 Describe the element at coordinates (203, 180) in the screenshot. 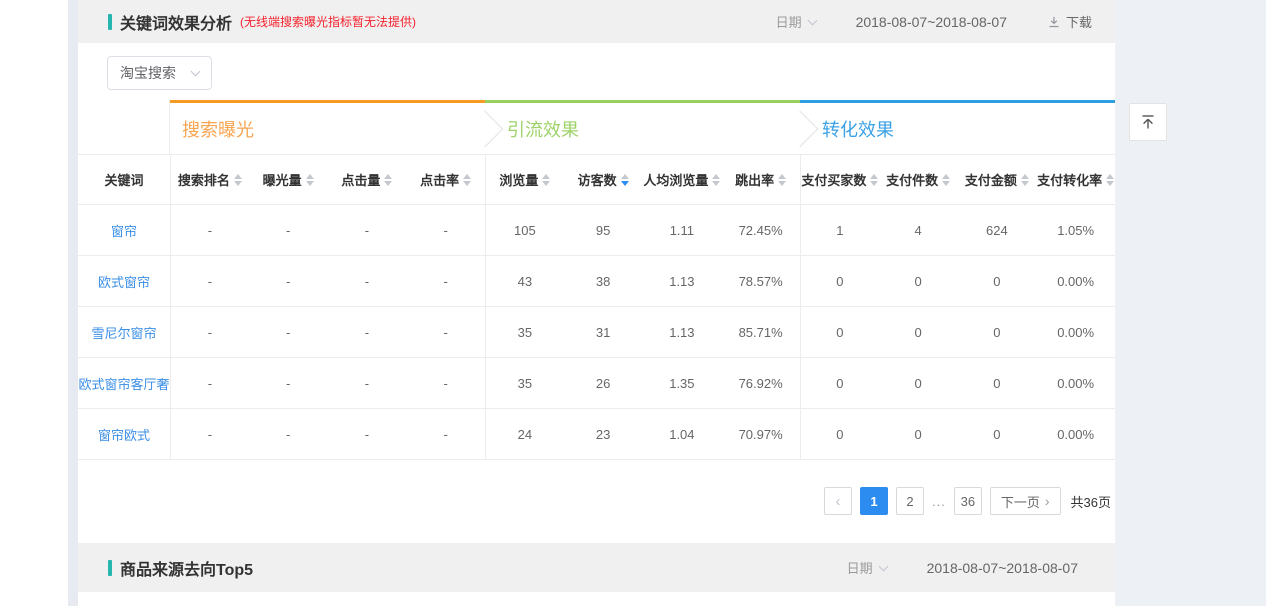

I see `column-header-label: 搜索排名` at that location.